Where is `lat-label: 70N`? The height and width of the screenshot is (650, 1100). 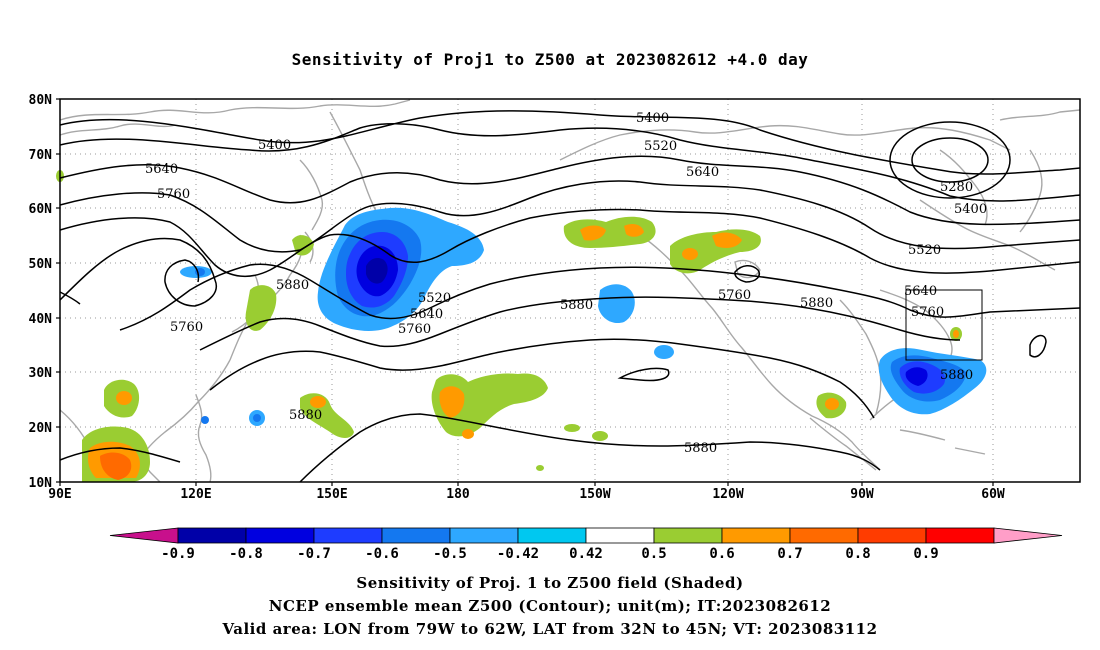
lat-label: 70N is located at coordinates (41, 155).